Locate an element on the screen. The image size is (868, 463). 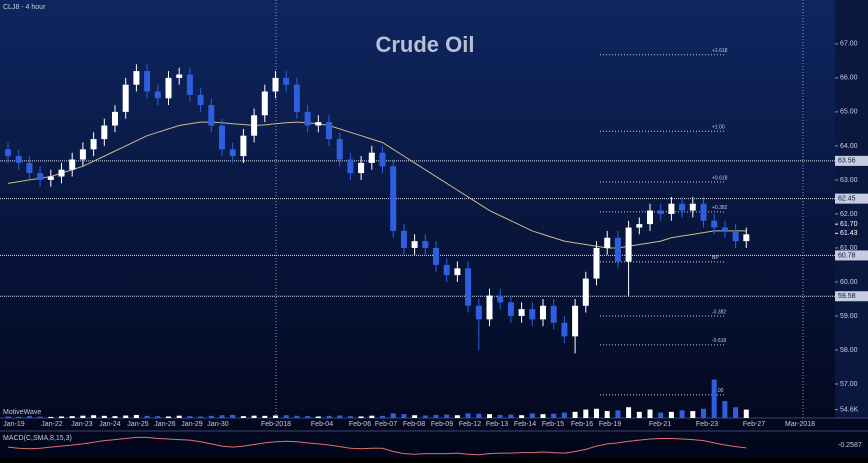
y-tick-label: 62.00 is located at coordinates (849, 214).